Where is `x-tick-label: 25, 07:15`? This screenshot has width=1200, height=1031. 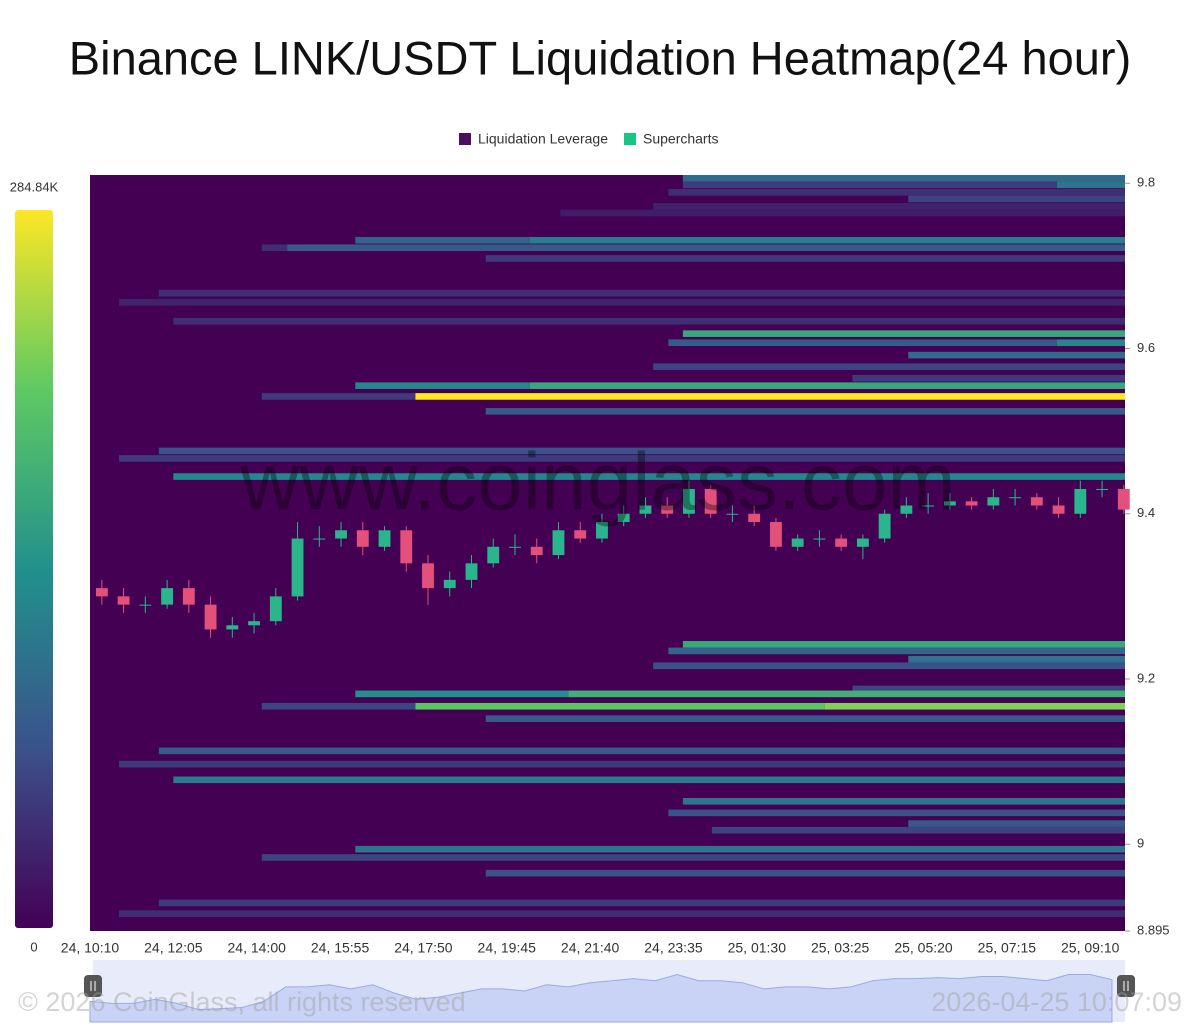 x-tick-label: 25, 07:15 is located at coordinates (1007, 948).